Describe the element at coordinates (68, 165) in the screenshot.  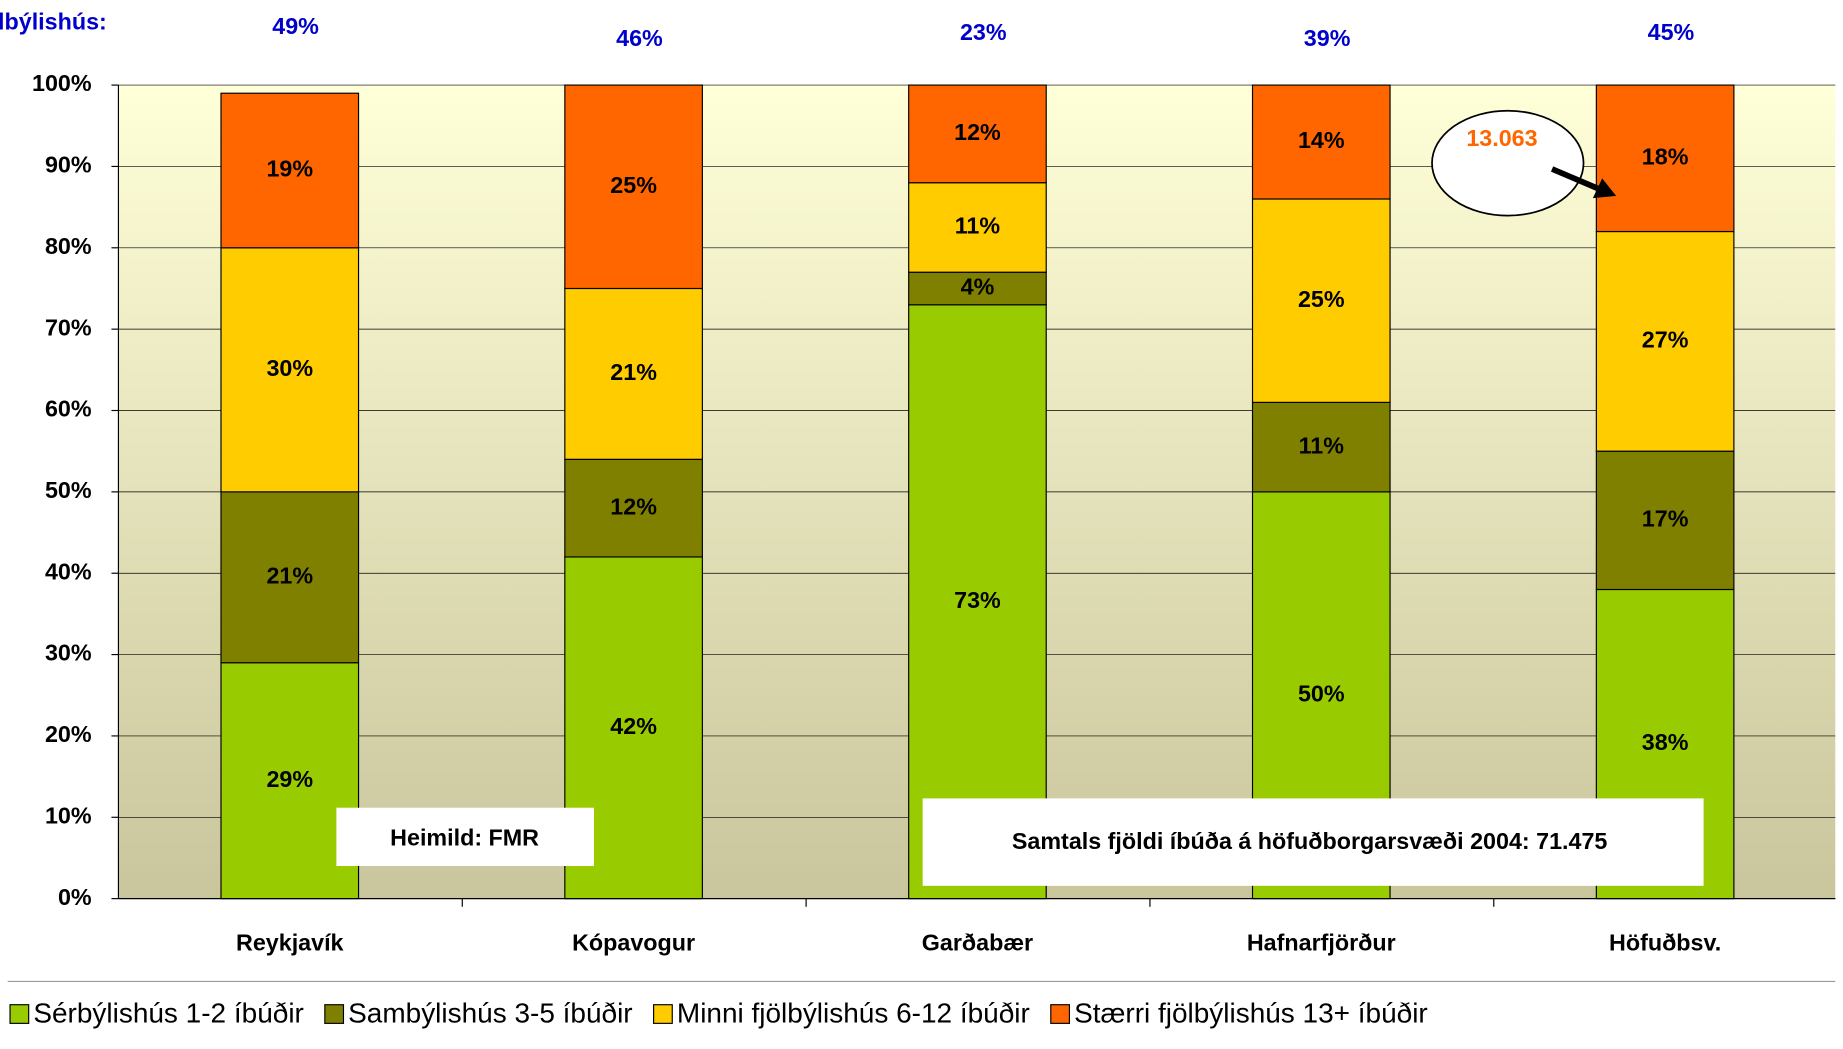
I see `y-tick-label: 90%` at that location.